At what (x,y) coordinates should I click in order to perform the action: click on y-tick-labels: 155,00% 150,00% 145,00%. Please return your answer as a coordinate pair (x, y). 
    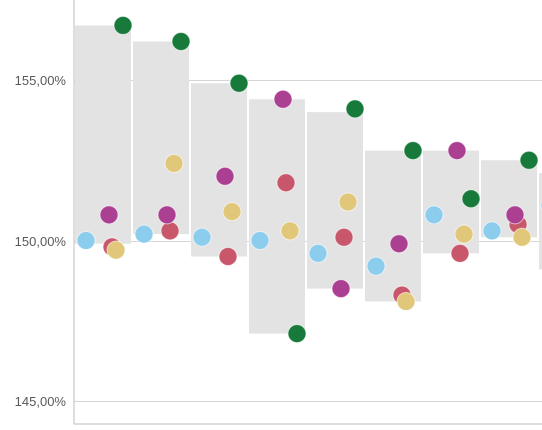
    Looking at the image, I should click on (41, 241).